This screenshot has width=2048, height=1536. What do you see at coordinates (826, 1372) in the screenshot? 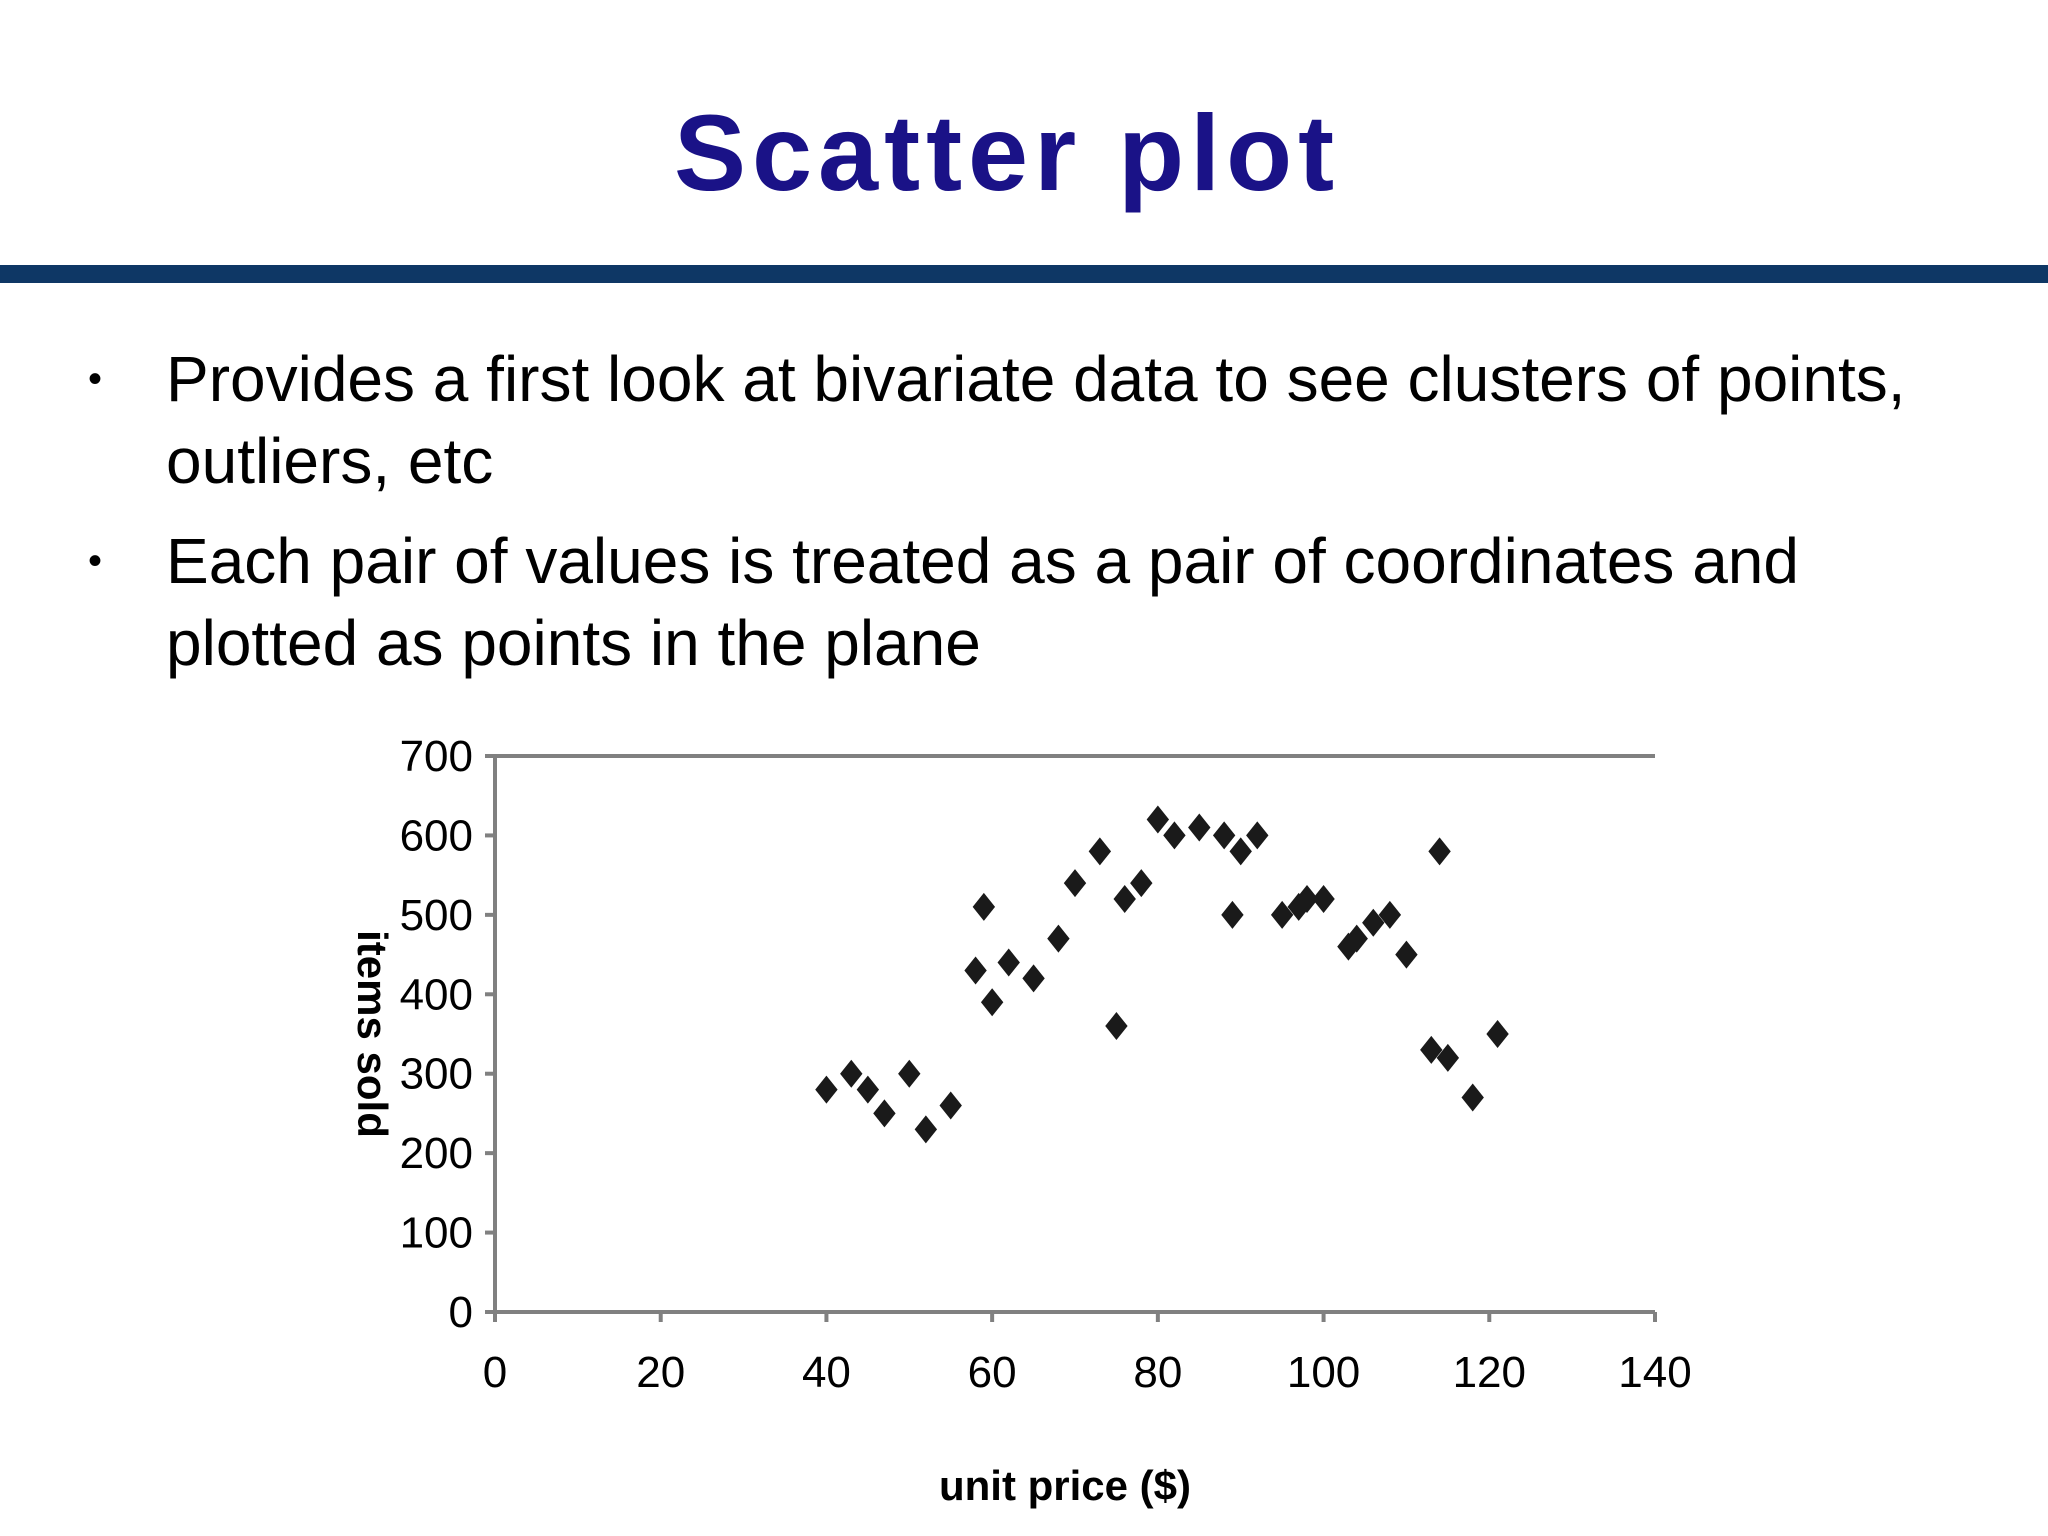
I see `x-tick-label: 40` at bounding box center [826, 1372].